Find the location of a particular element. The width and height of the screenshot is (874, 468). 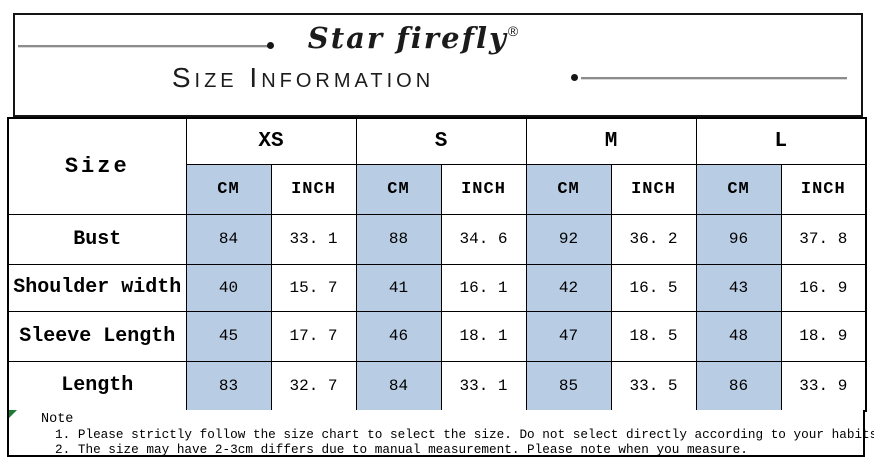

value-cell: 46 is located at coordinates (398, 336).